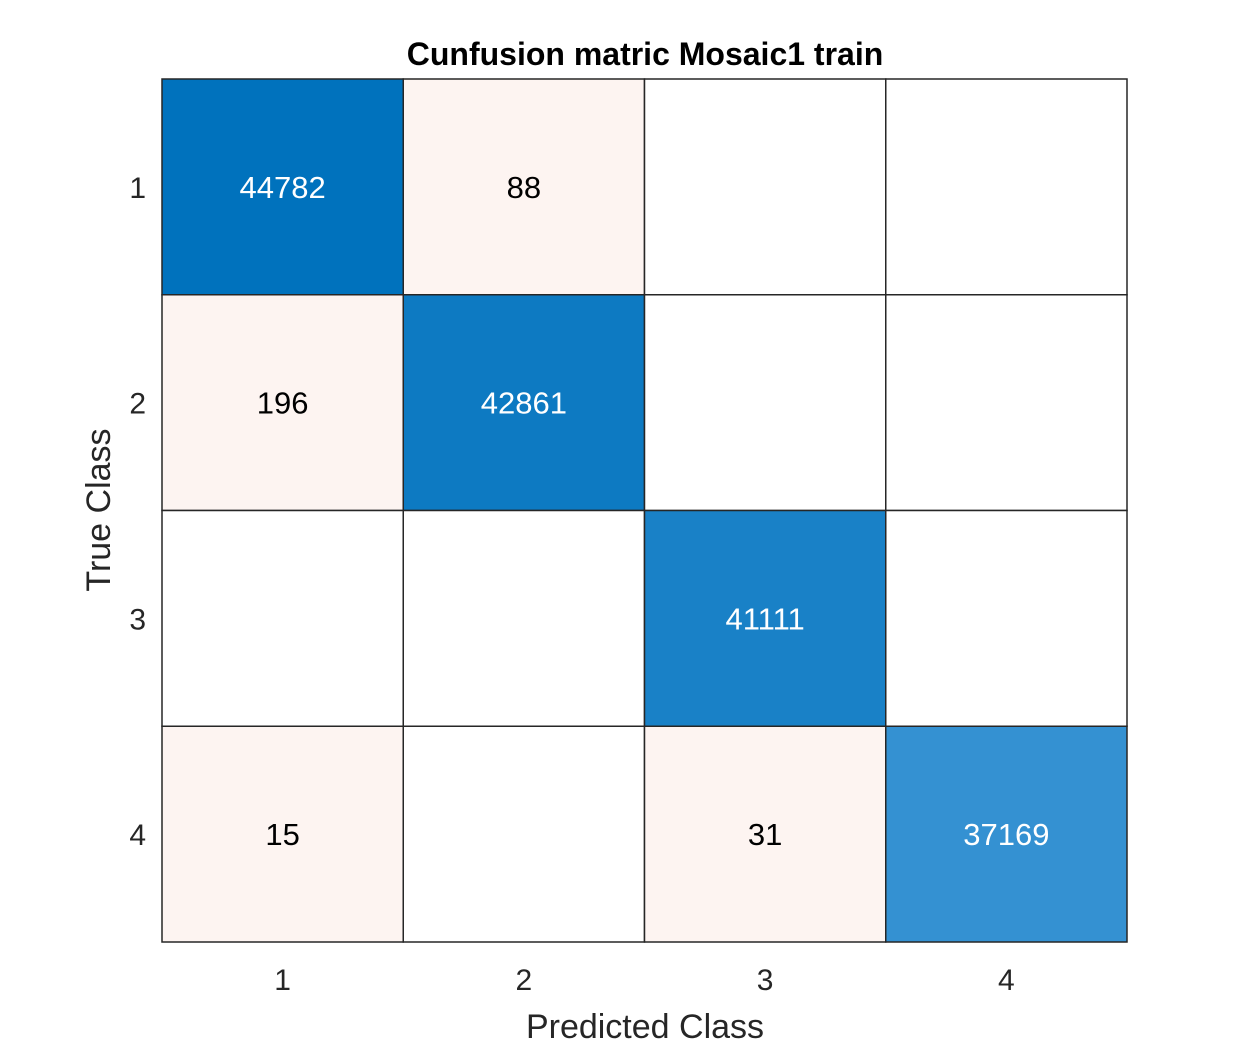 This screenshot has width=1245, height=1064. What do you see at coordinates (765, 403) in the screenshot?
I see `matrix-cell-r2-c3` at bounding box center [765, 403].